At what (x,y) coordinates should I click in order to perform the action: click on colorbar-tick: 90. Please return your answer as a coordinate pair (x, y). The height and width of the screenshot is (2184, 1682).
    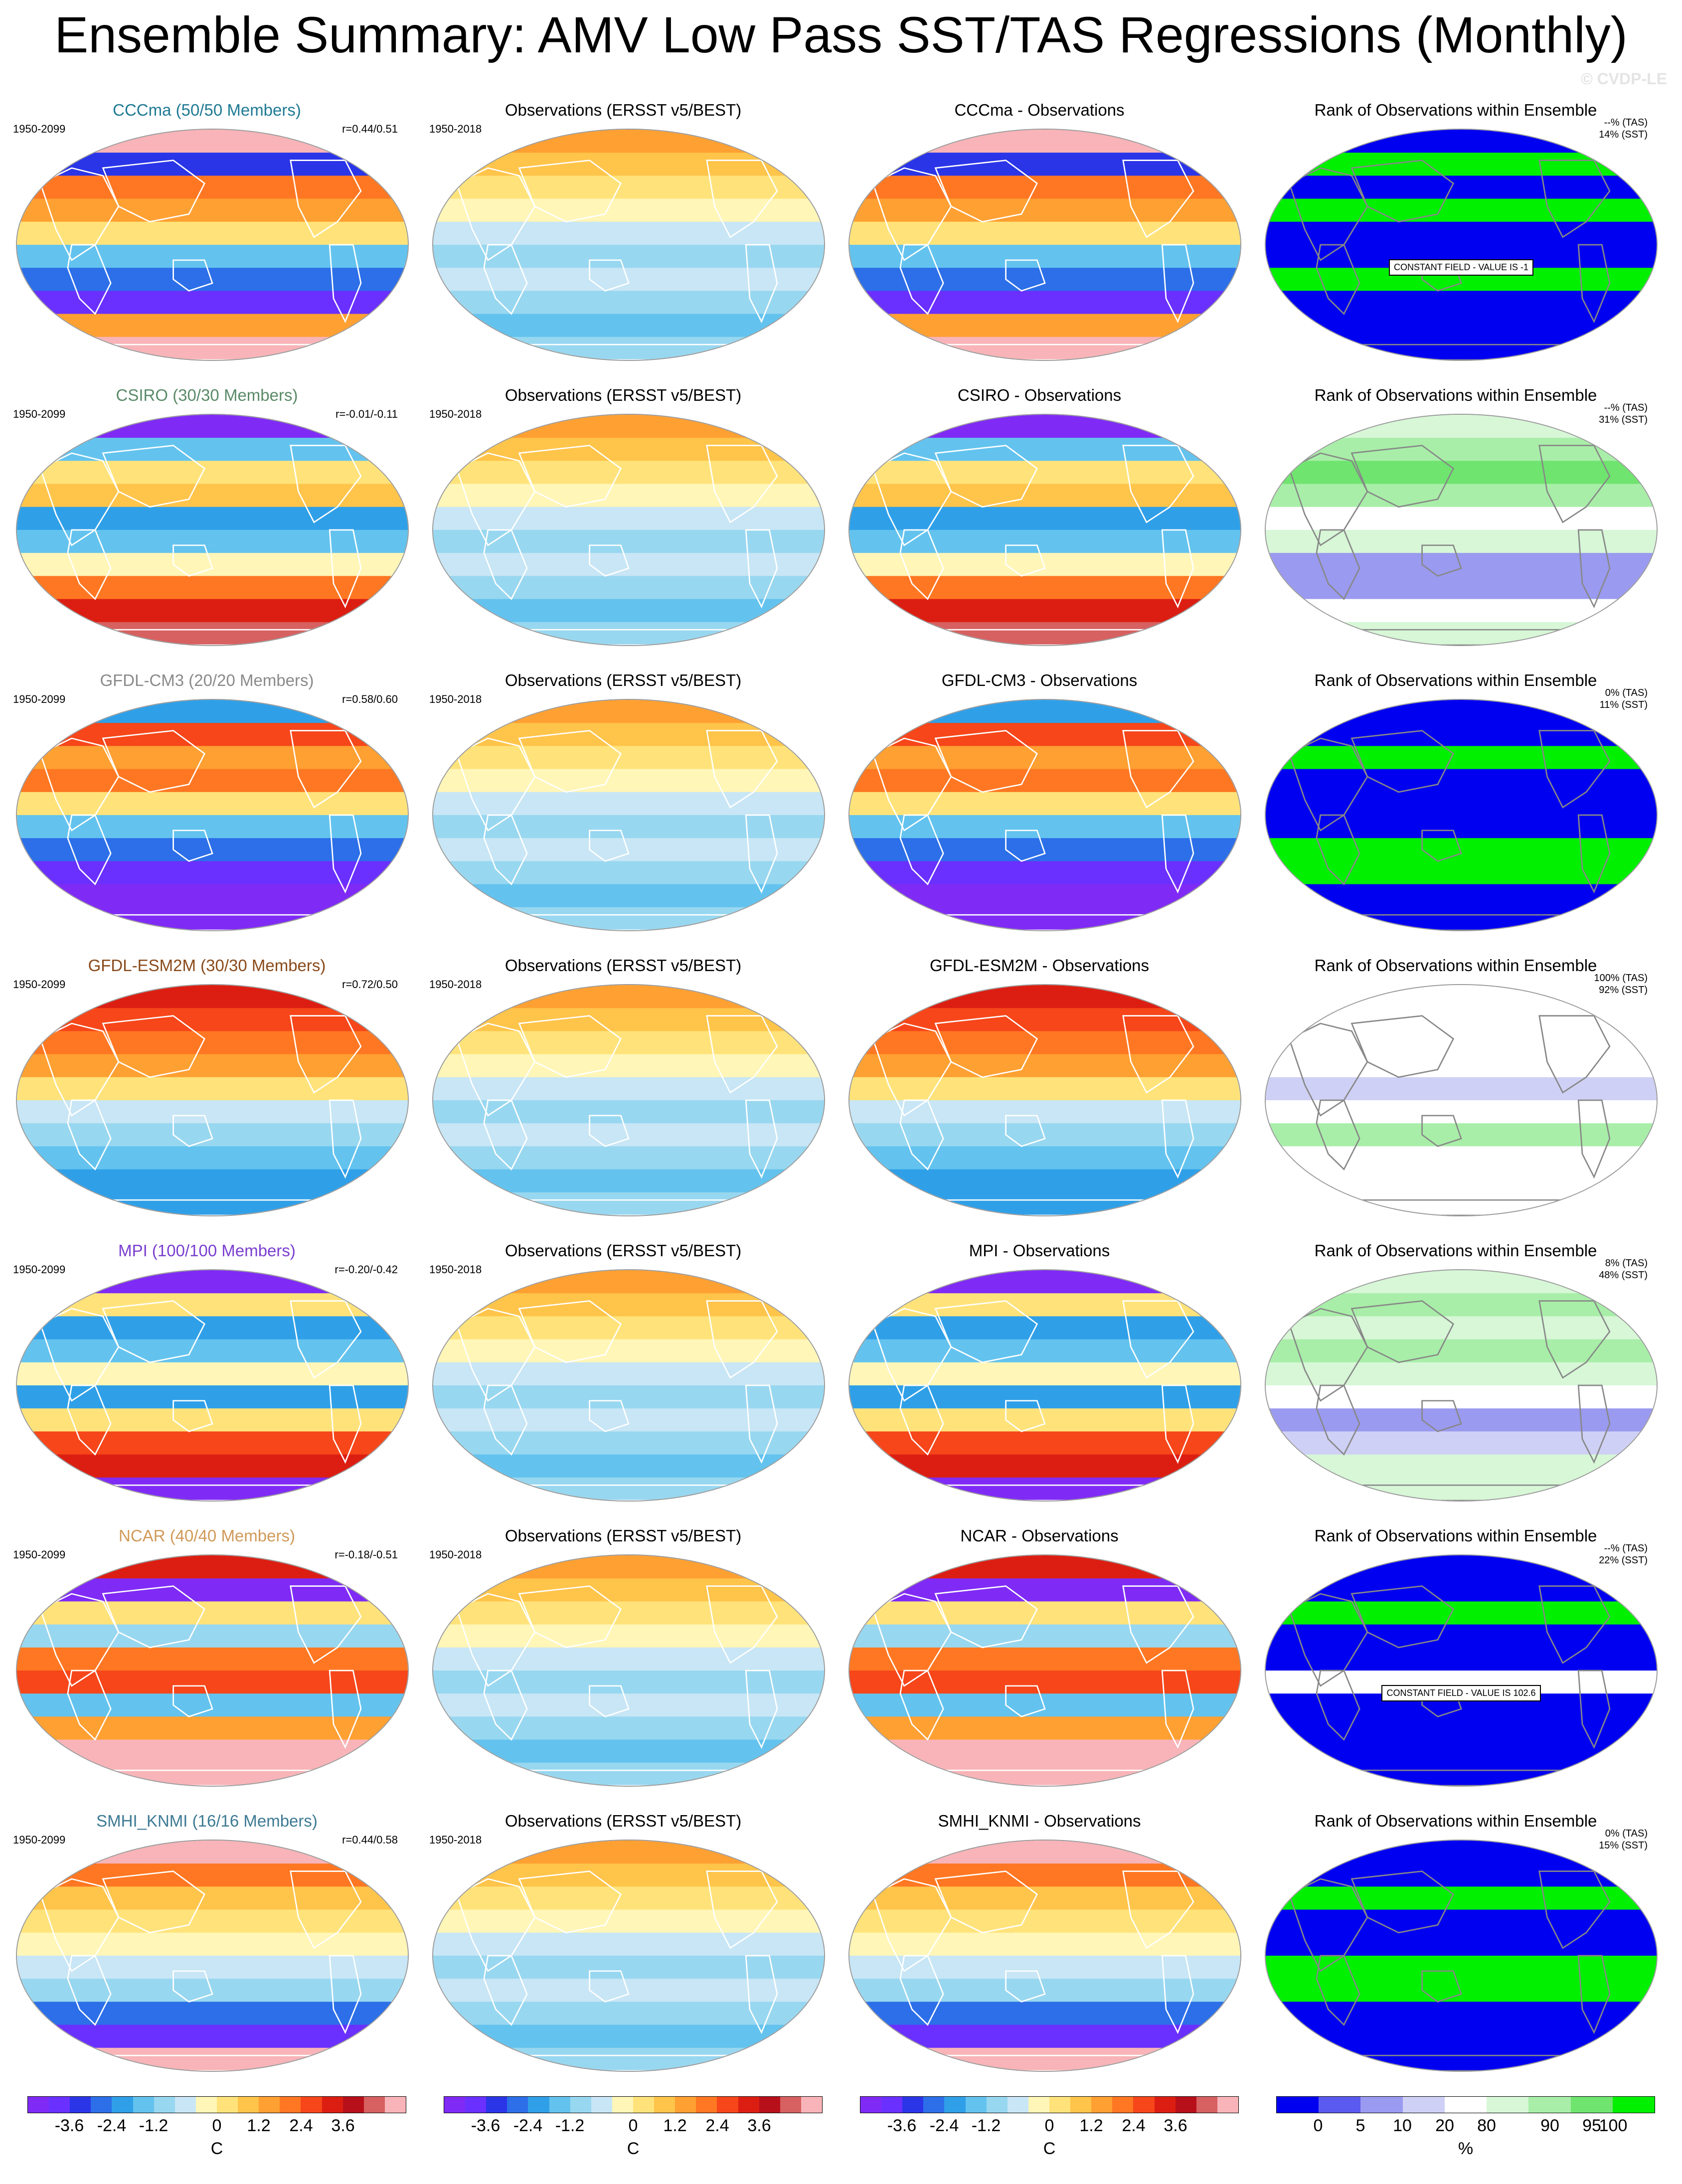
    Looking at the image, I should click on (1550, 2125).